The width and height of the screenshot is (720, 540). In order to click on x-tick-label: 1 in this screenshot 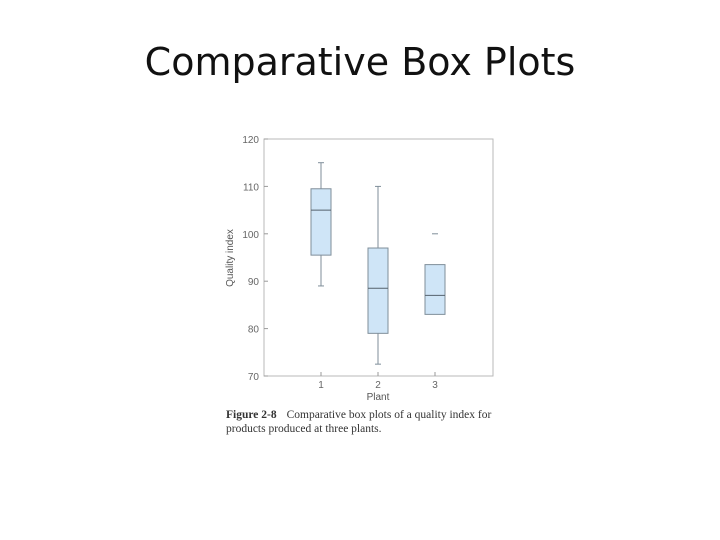, I will do `click(321, 385)`.